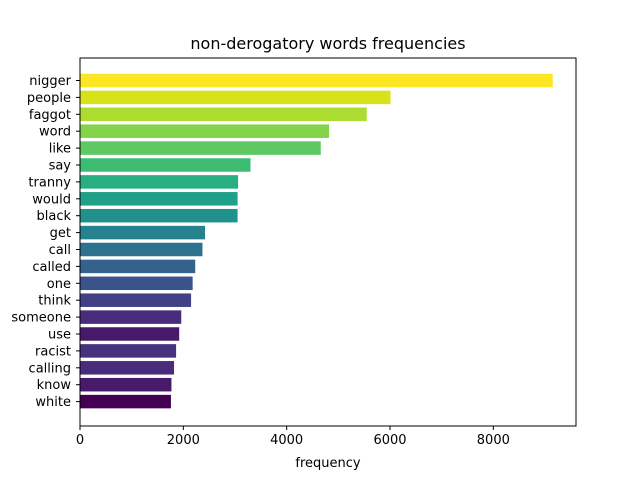 This screenshot has height=480, width=640. I want to click on category-label: black, so click(53, 216).